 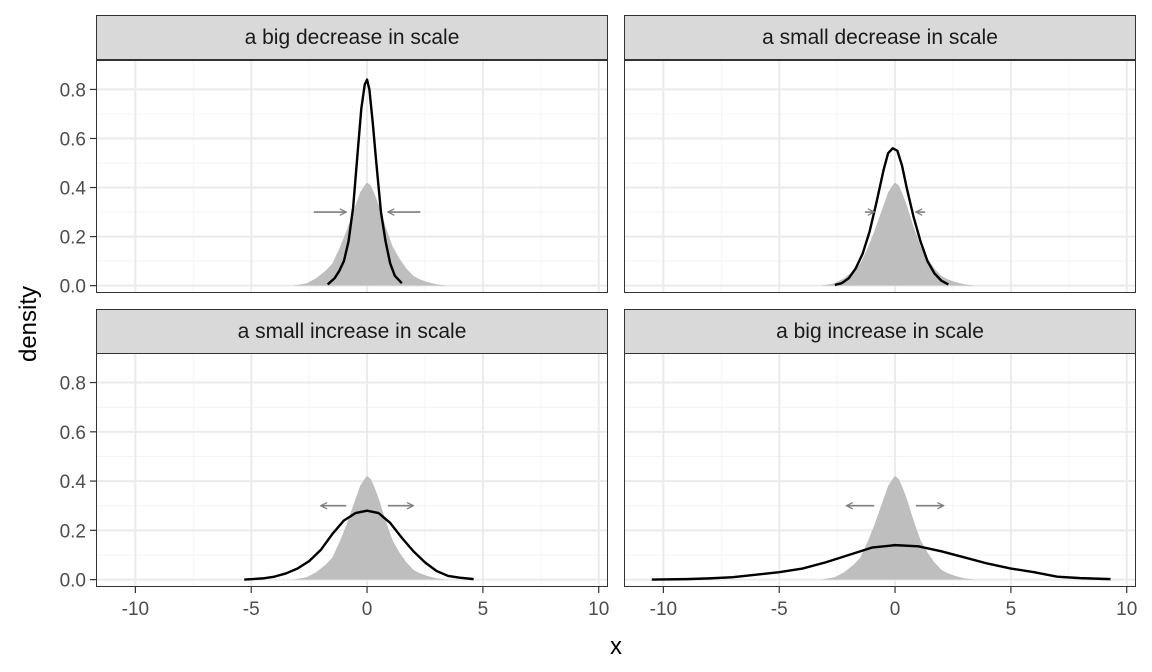 I want to click on strip-label: a small increase in scale, so click(x=352, y=331).